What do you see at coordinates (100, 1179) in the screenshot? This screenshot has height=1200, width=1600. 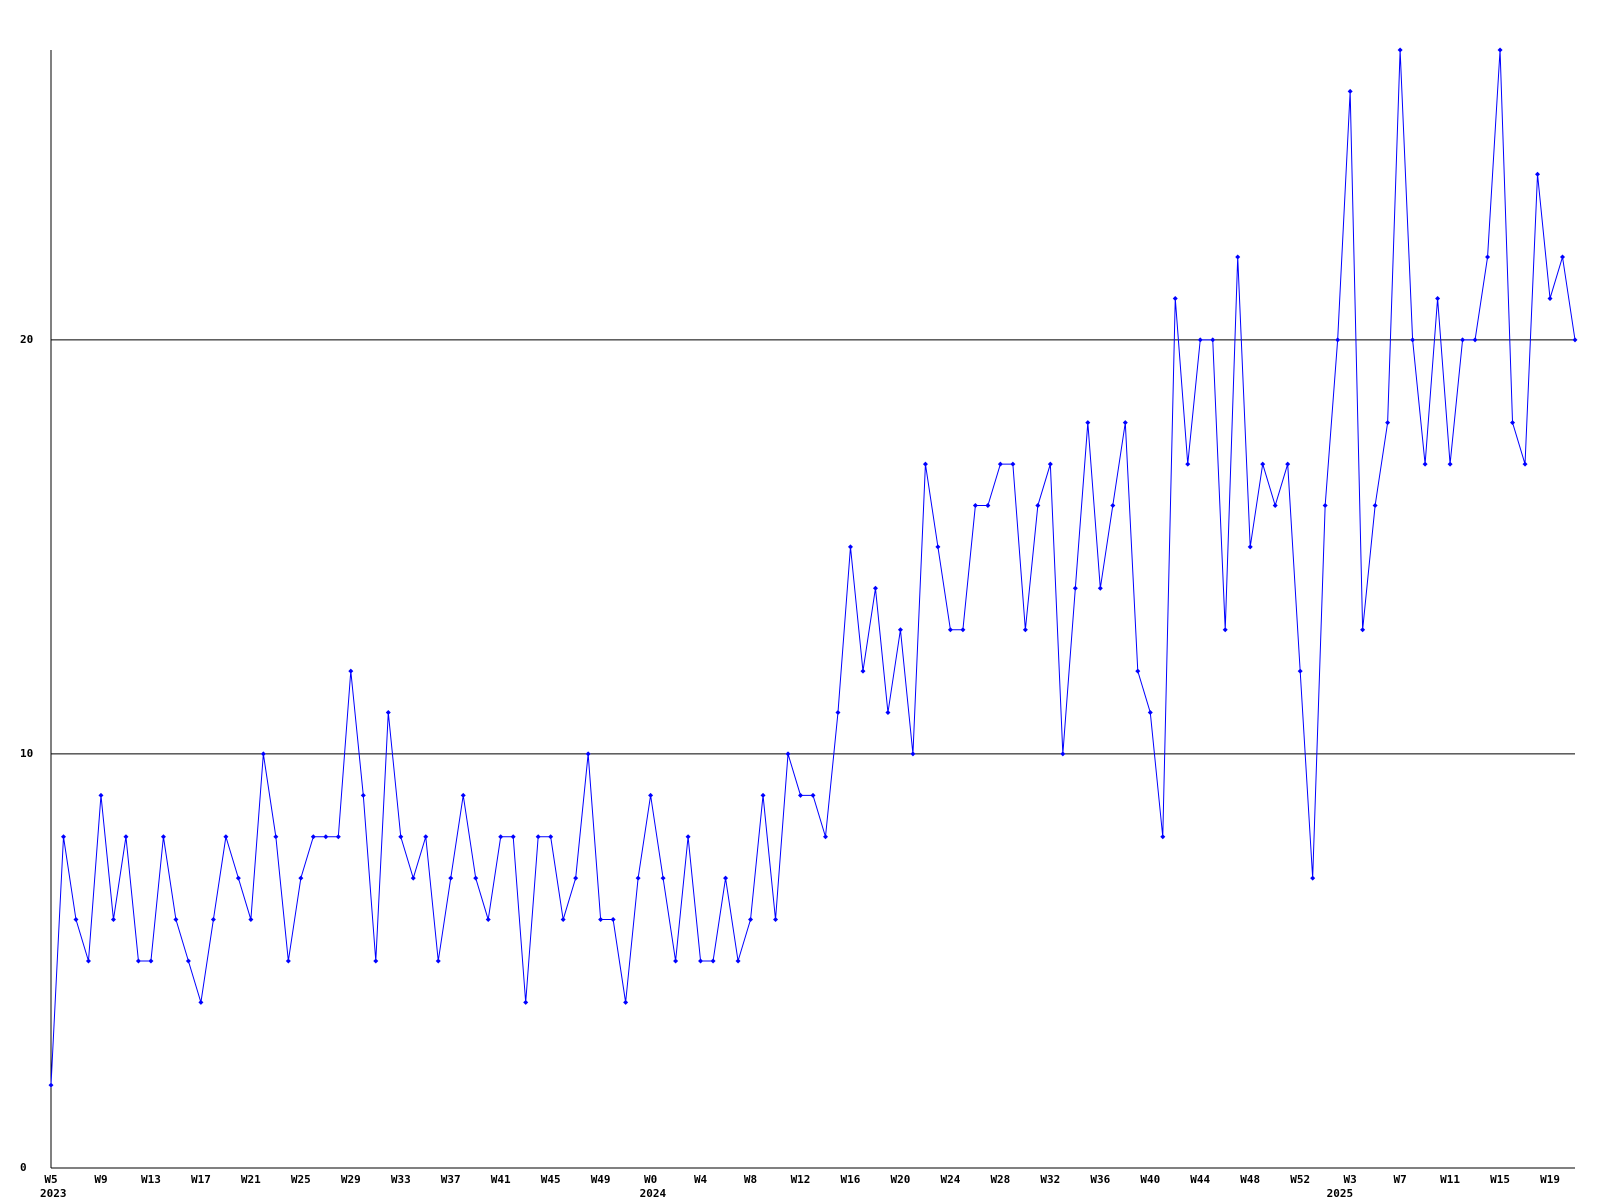 I see `x-tick-label: W9` at bounding box center [100, 1179].